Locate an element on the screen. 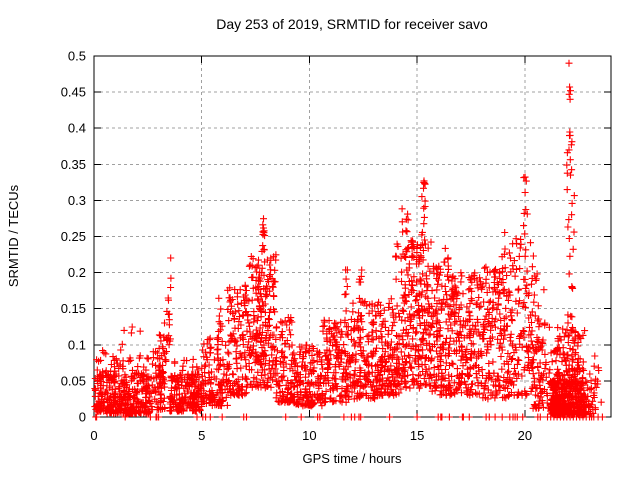 The width and height of the screenshot is (640, 480). y-tick-label: 0.15 is located at coordinates (73, 308).